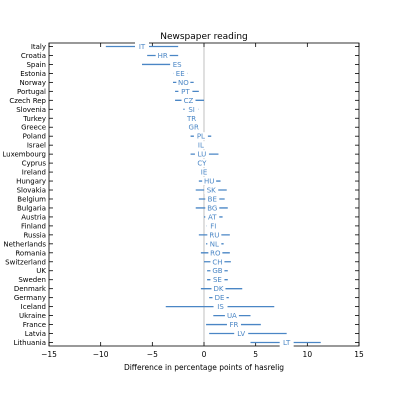 The height and width of the screenshot is (400, 400). What do you see at coordinates (180, 74) in the screenshot?
I see `country-code-label: EE` at bounding box center [180, 74].